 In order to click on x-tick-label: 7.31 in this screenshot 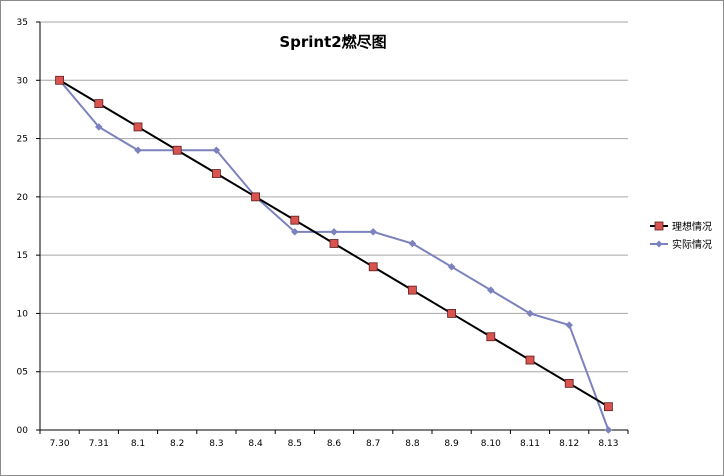, I will do `click(99, 444)`.